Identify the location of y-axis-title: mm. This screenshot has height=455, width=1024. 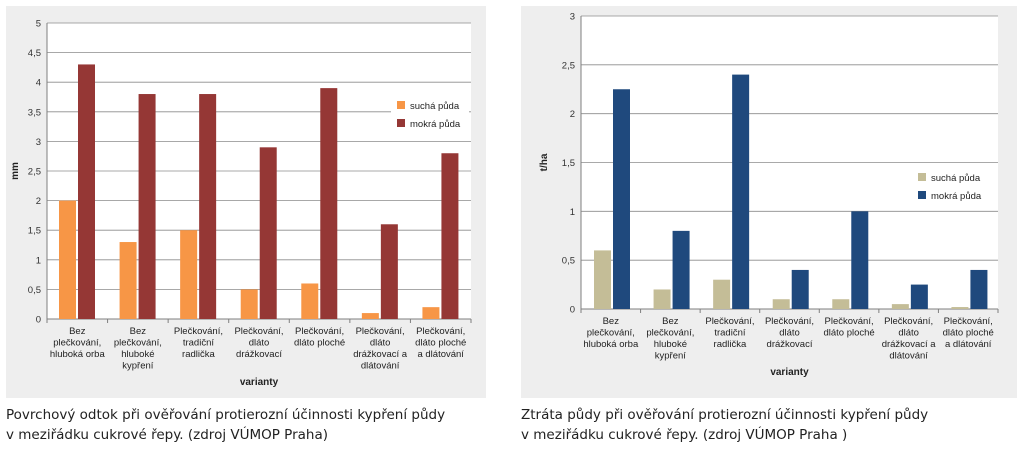
(15, 171).